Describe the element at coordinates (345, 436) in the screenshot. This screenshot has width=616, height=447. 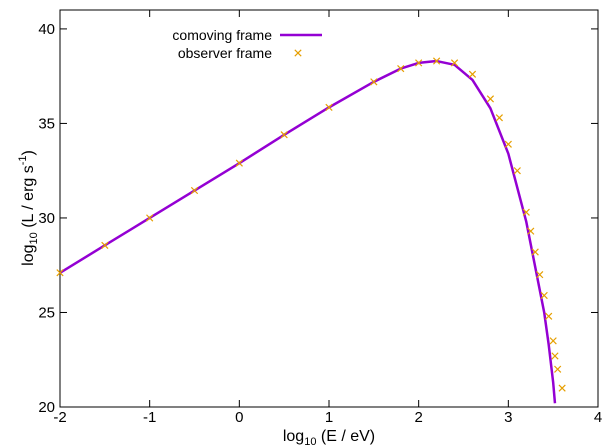
I see `x-axis-label-rest: (E / eV)` at that location.